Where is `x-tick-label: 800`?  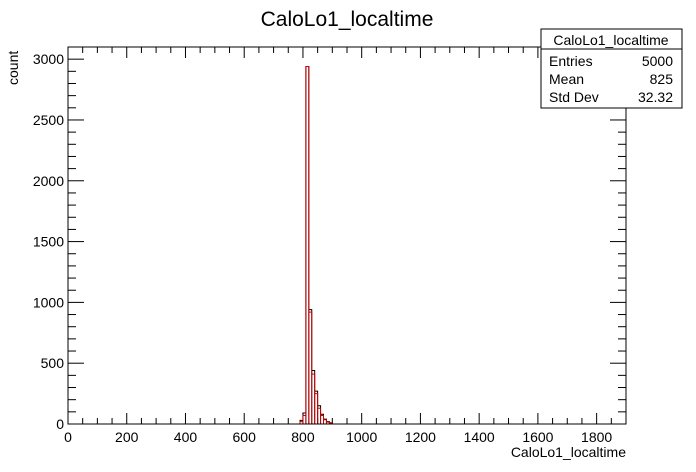 x-tick-label: 800 is located at coordinates (303, 437).